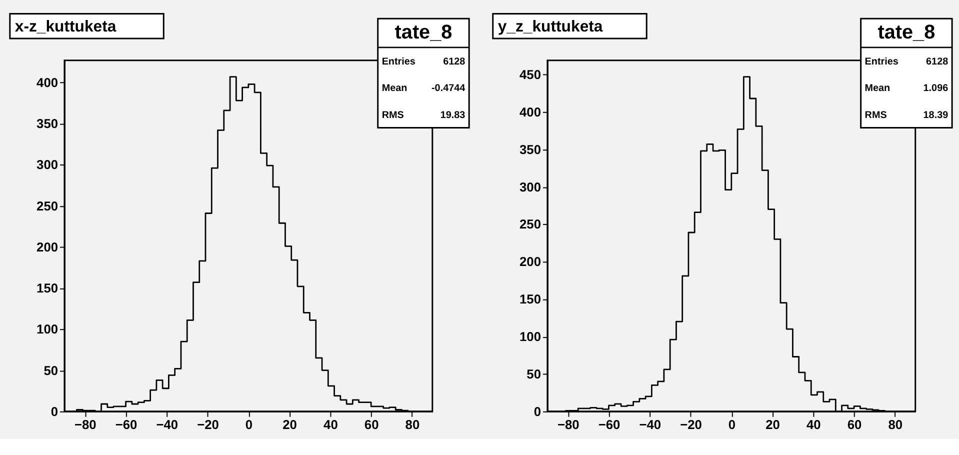 The image size is (959, 455). Describe the element at coordinates (550, 27) in the screenshot. I see `chart-title: y_z_kuttuketa` at that location.